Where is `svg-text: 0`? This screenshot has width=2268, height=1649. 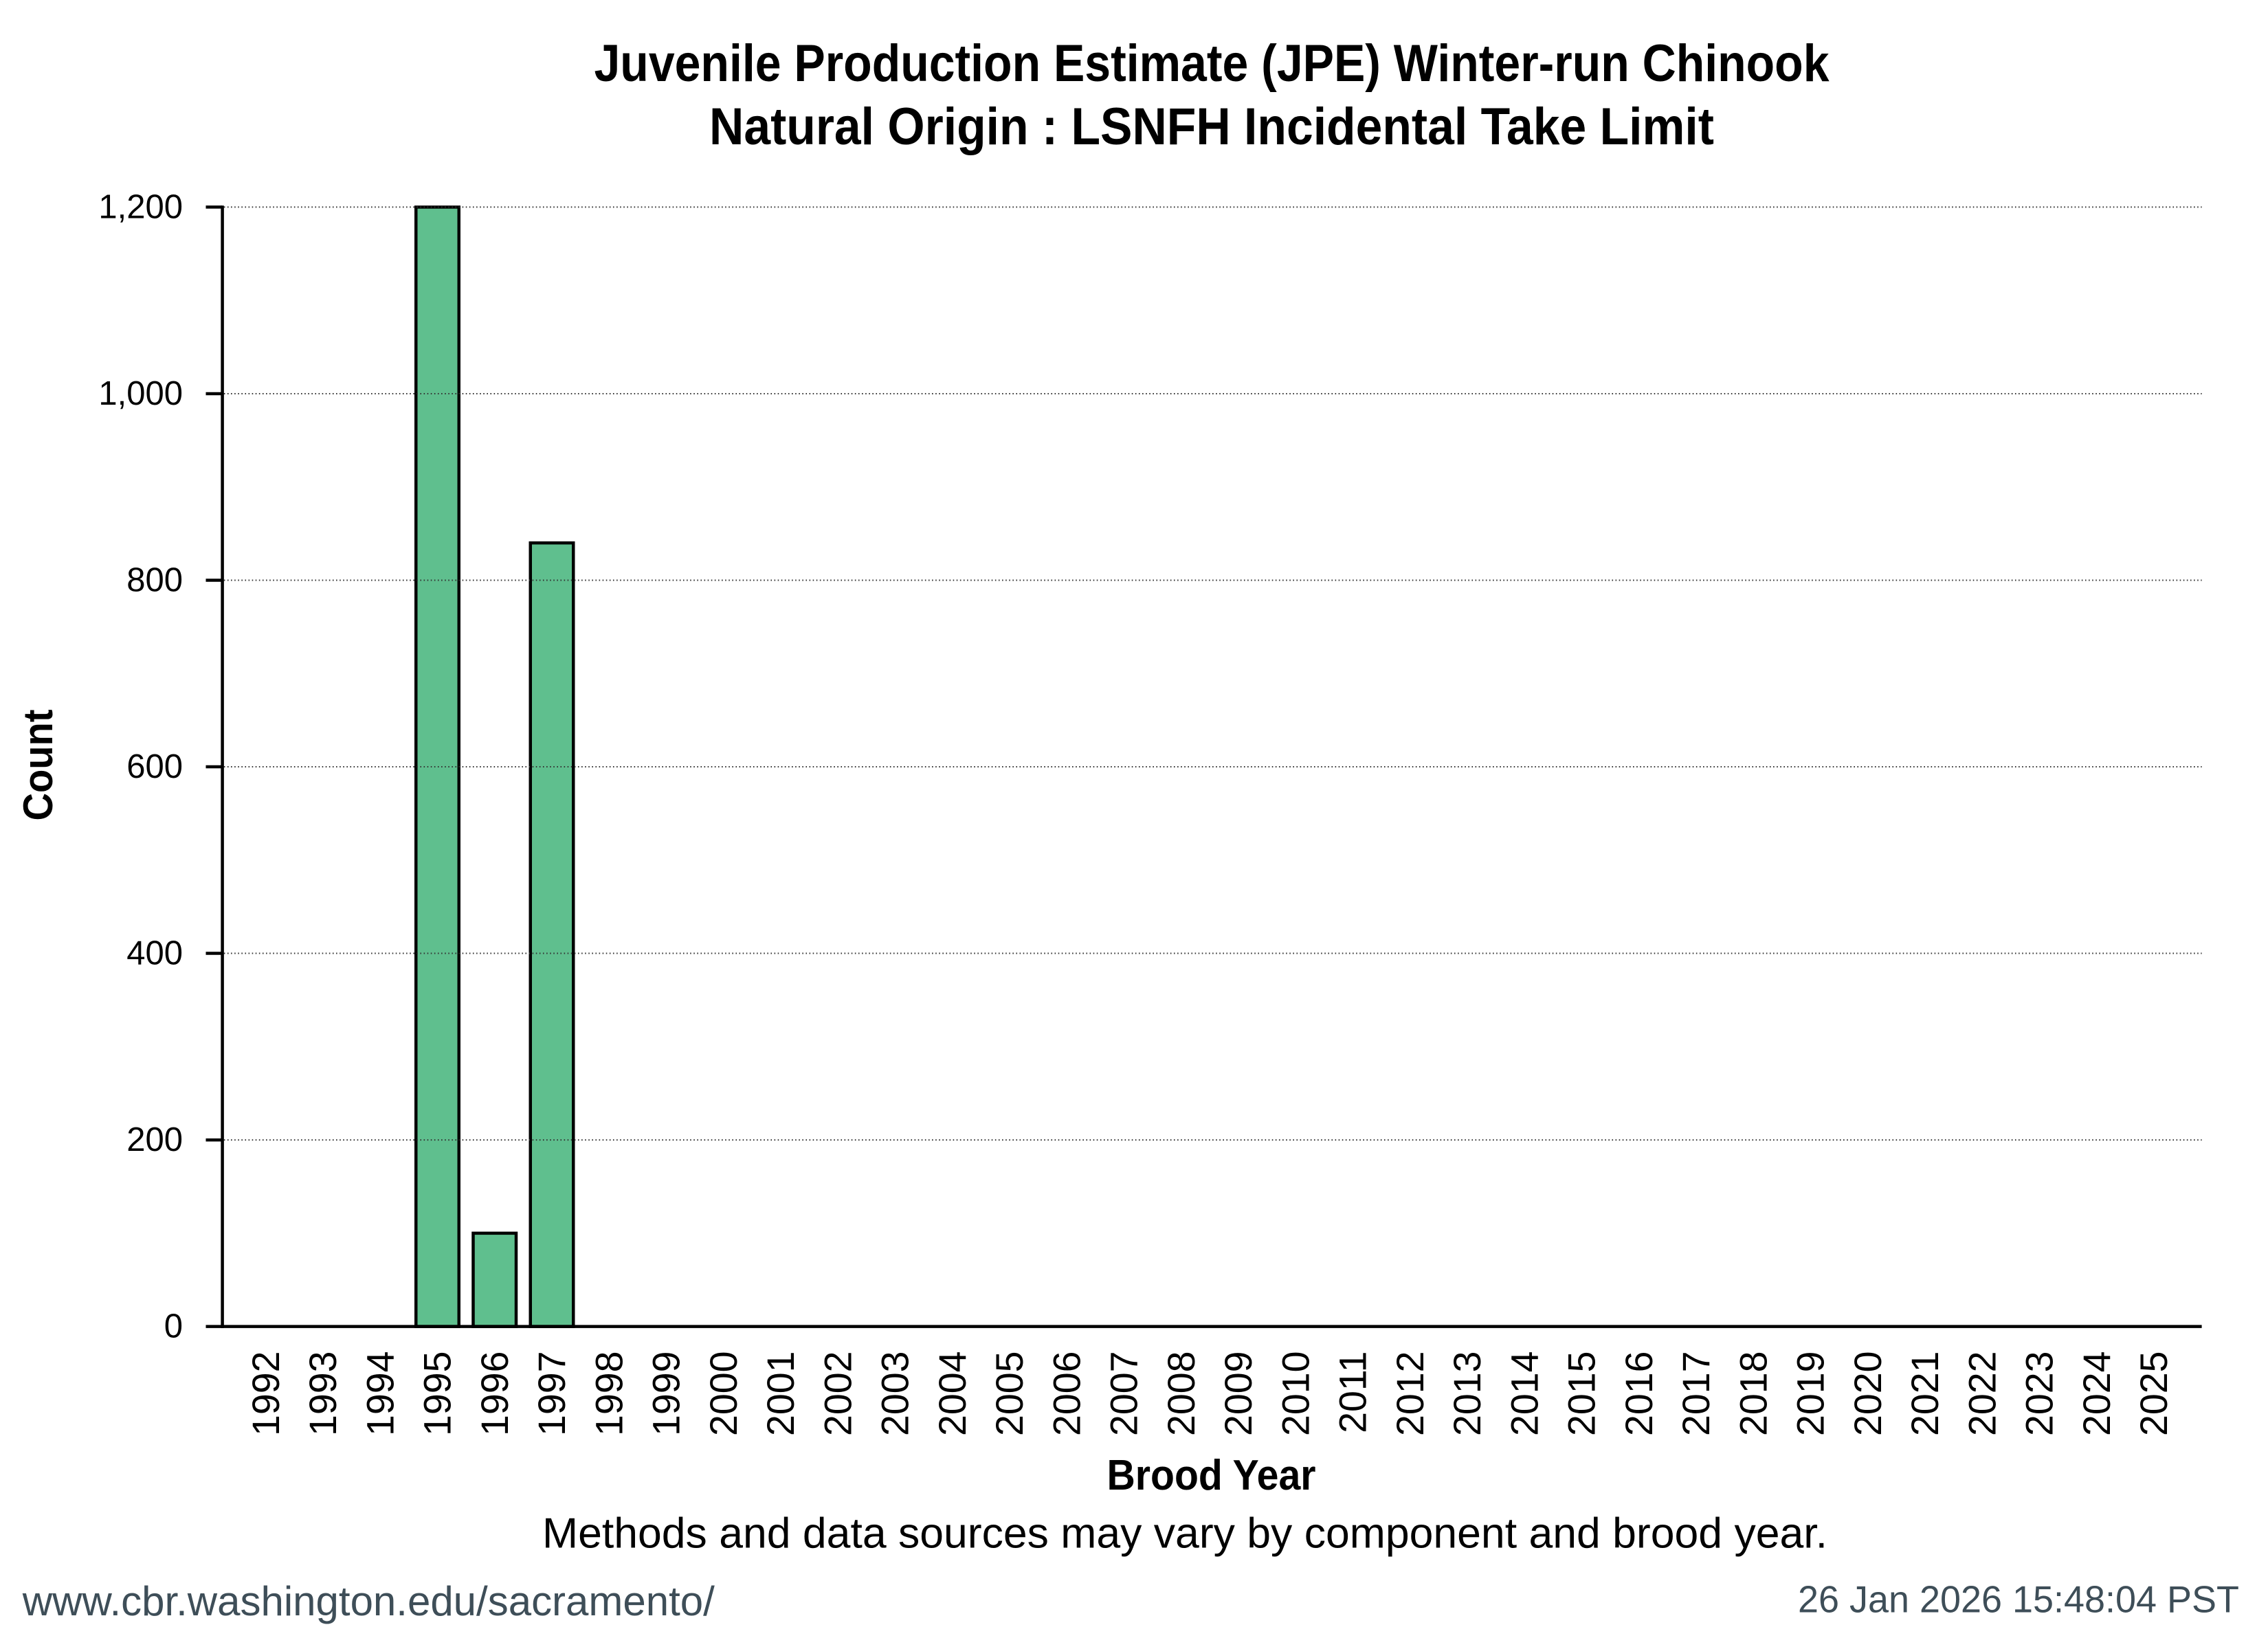 svg-text: 0 is located at coordinates (173, 1326).